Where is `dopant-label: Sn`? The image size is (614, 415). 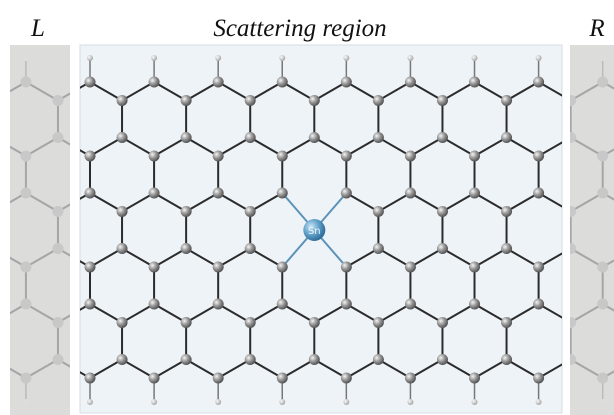
dopant-label: Sn is located at coordinates (314, 231).